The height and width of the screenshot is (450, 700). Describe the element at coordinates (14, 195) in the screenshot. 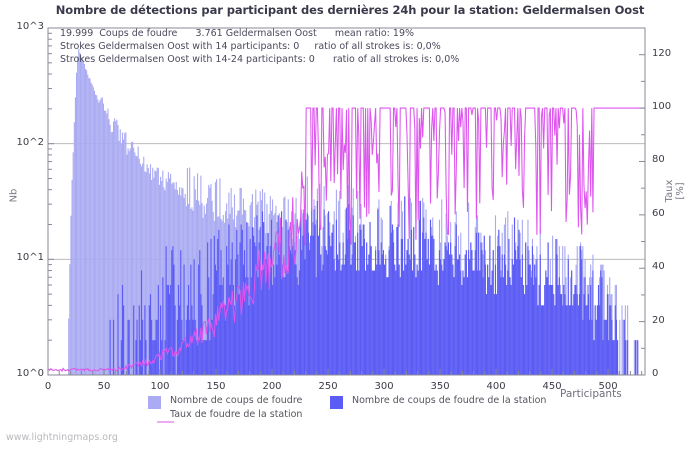

I see `y-axis-left-label: Nb` at that location.